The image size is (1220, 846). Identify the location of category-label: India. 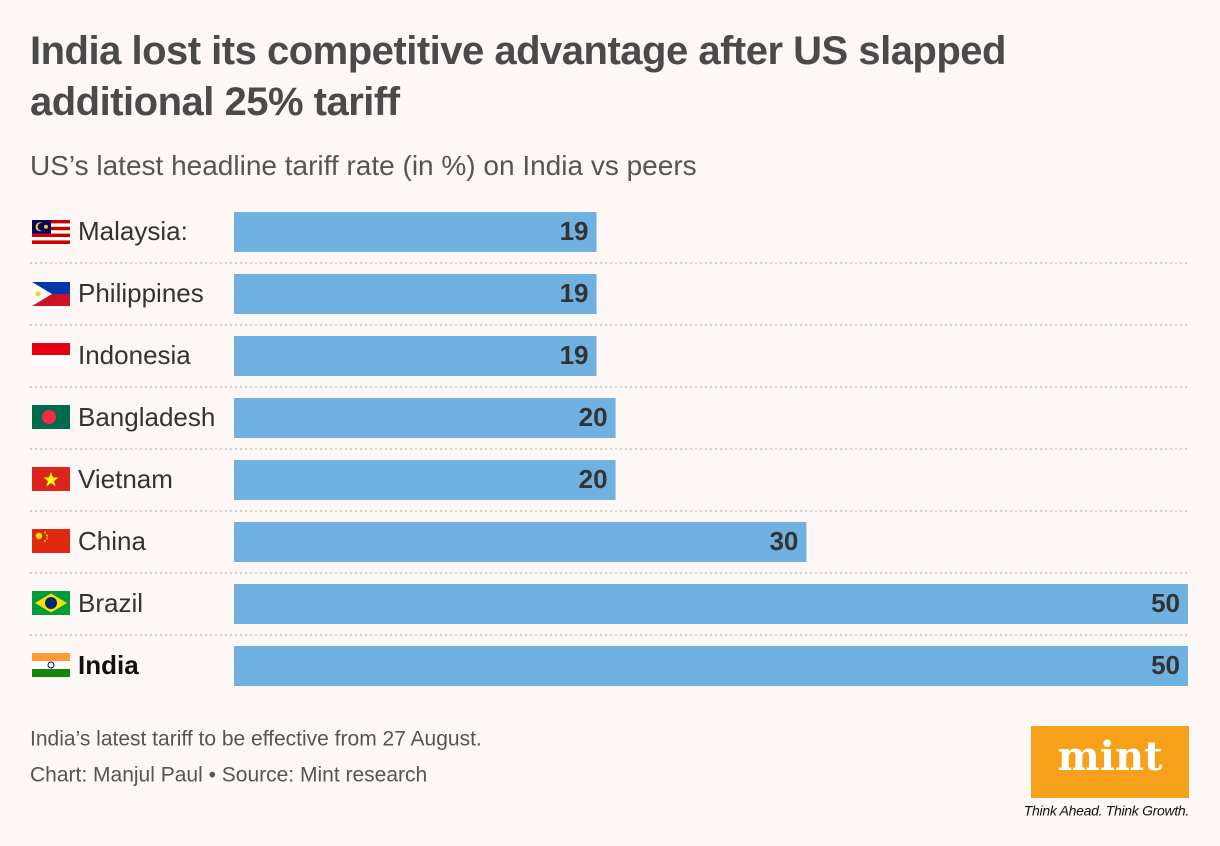
(108, 665).